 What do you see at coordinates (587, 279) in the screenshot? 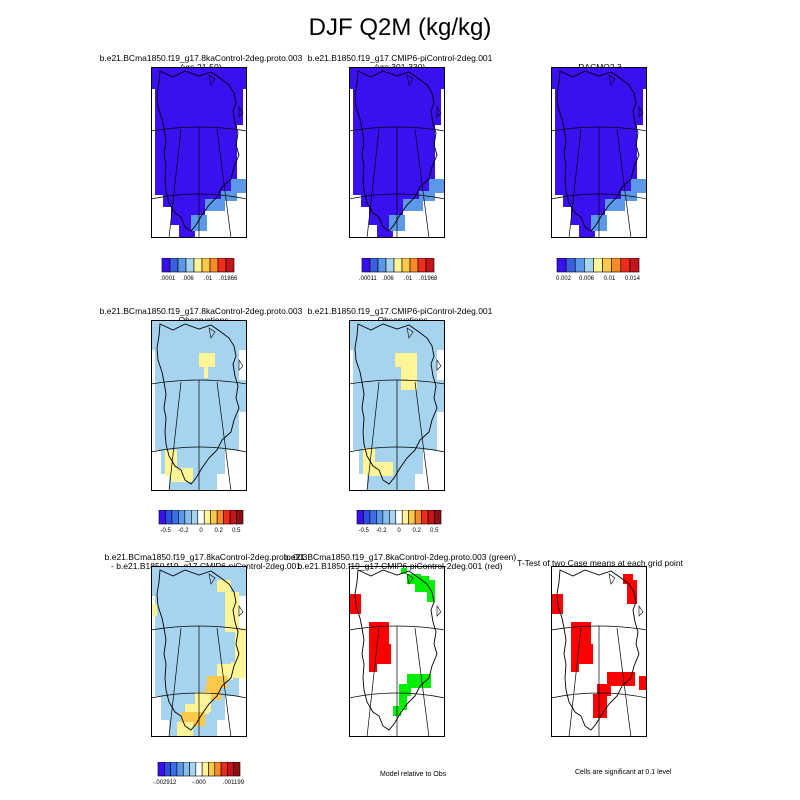
I see `colorbar-tick-label: 0.006` at bounding box center [587, 279].